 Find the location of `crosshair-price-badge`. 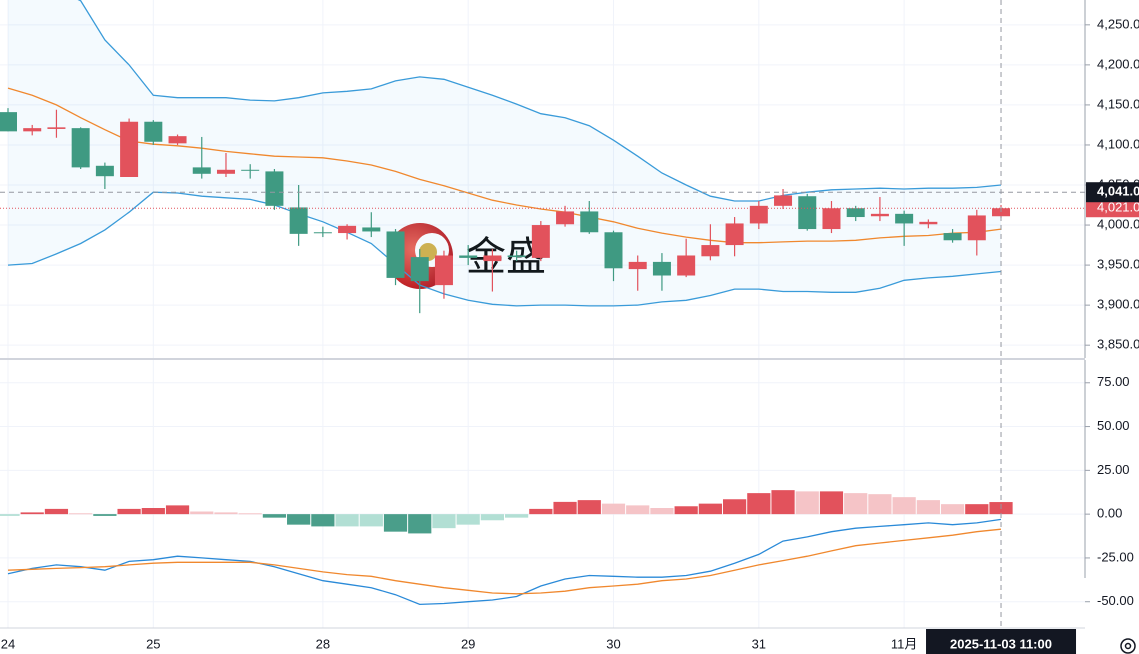

crosshair-price-badge is located at coordinates (1112, 192).